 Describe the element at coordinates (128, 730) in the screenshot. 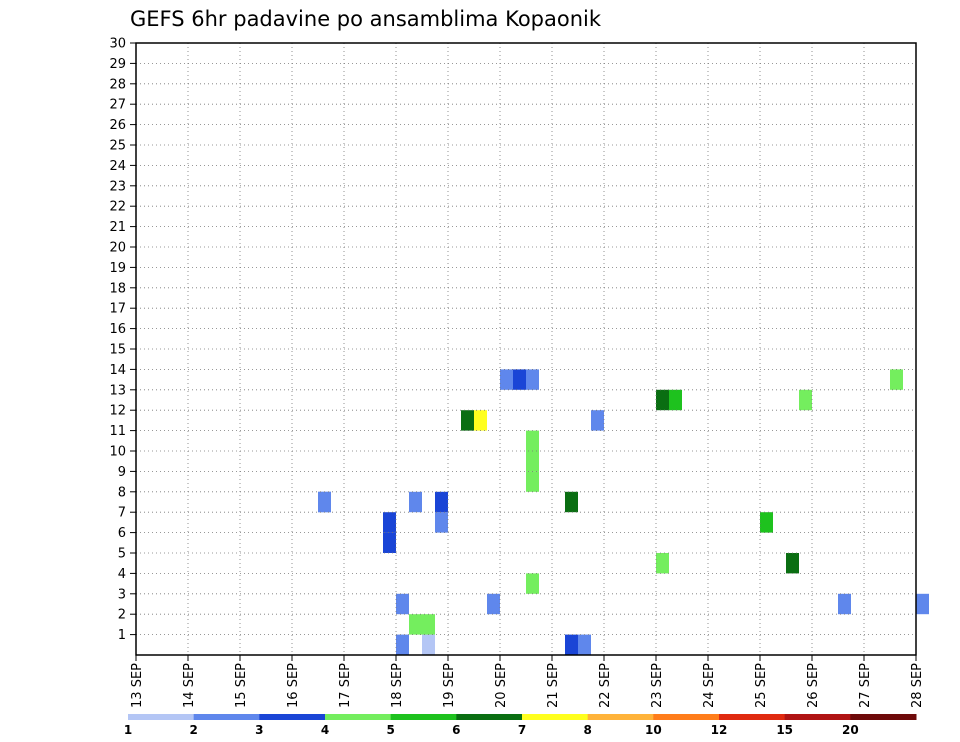

I see `colorbar-label: 1` at that location.